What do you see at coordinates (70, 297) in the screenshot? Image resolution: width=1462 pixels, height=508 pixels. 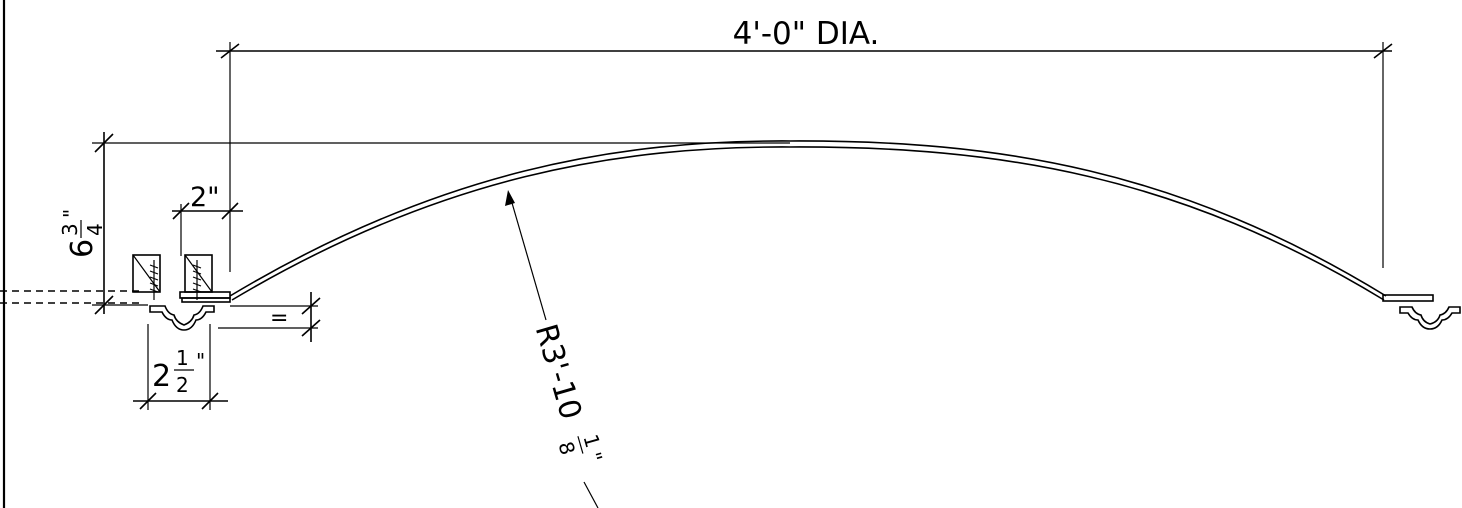 I see `wall-dashed-lines` at bounding box center [70, 297].